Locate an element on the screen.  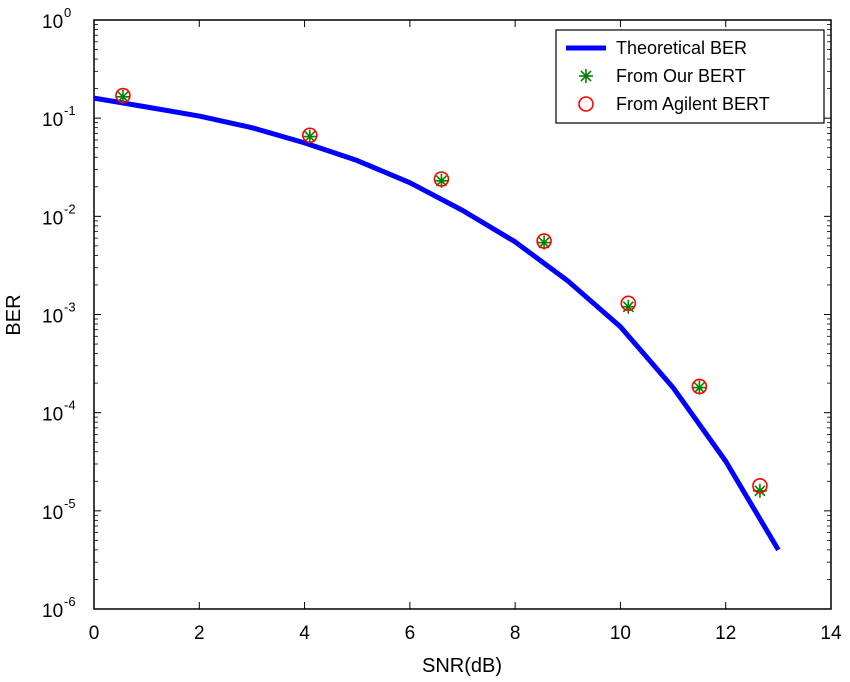
legend-star-swatch is located at coordinates (586, 76).